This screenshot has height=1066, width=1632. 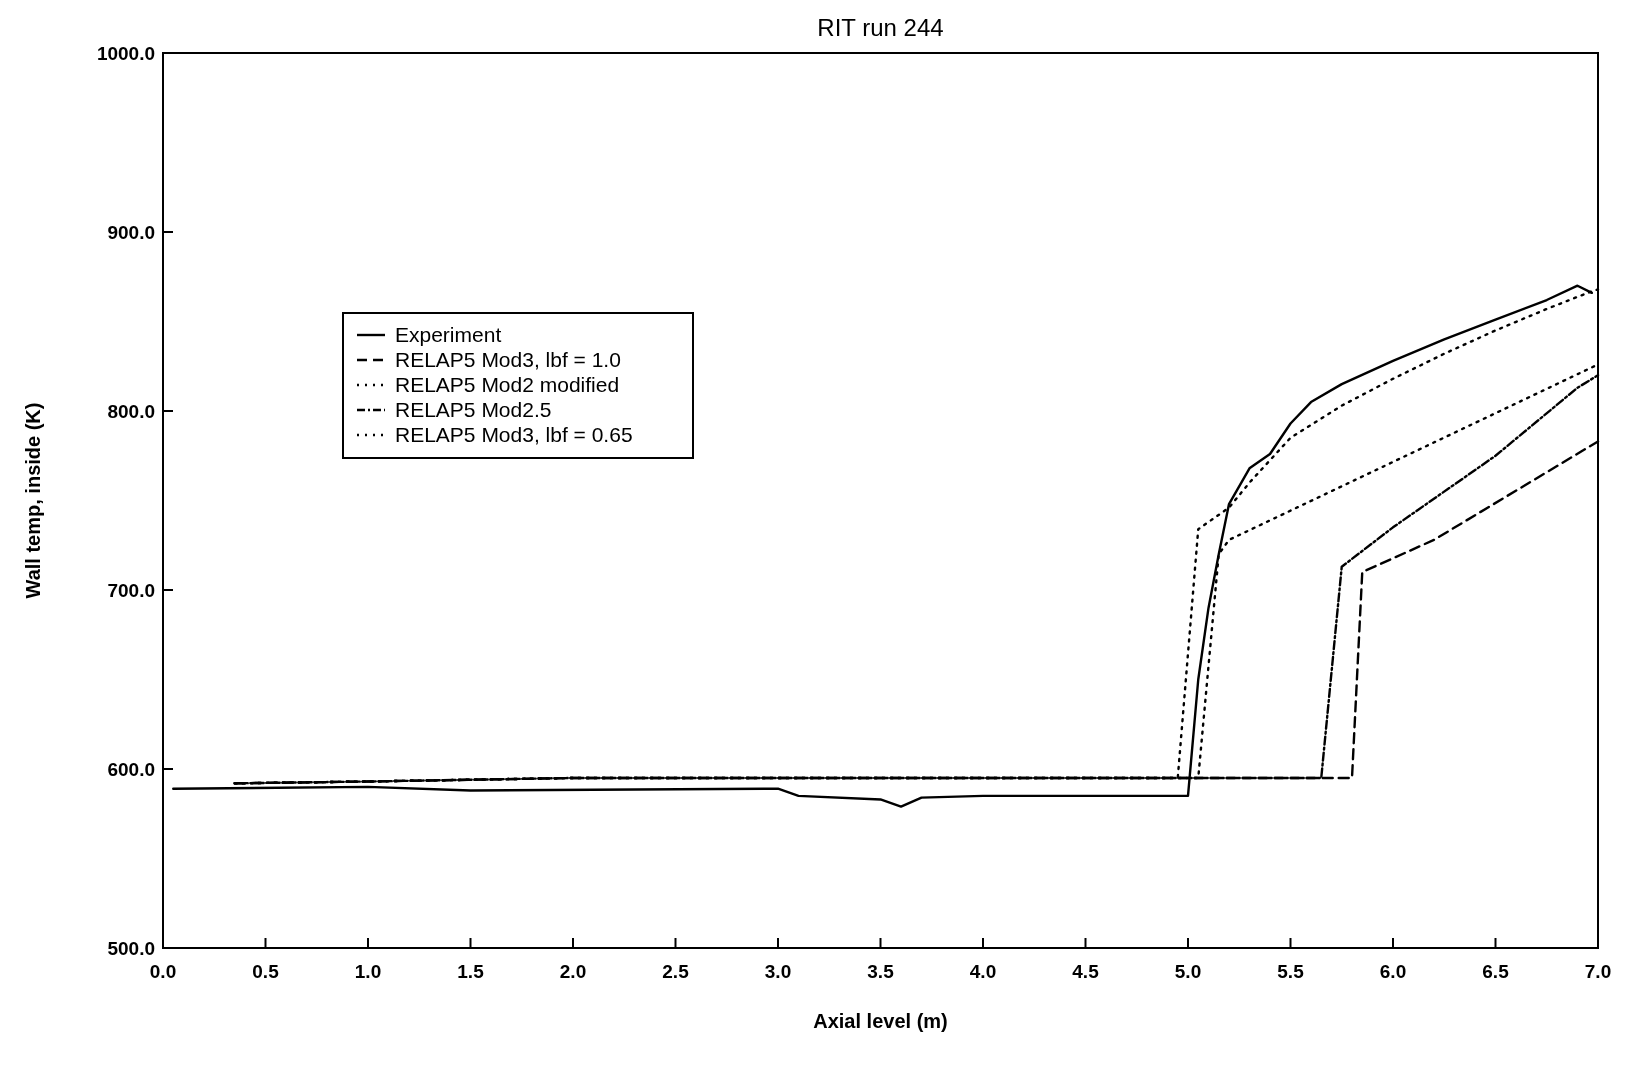 What do you see at coordinates (983, 971) in the screenshot?
I see `x-tick-label: 4.0` at bounding box center [983, 971].